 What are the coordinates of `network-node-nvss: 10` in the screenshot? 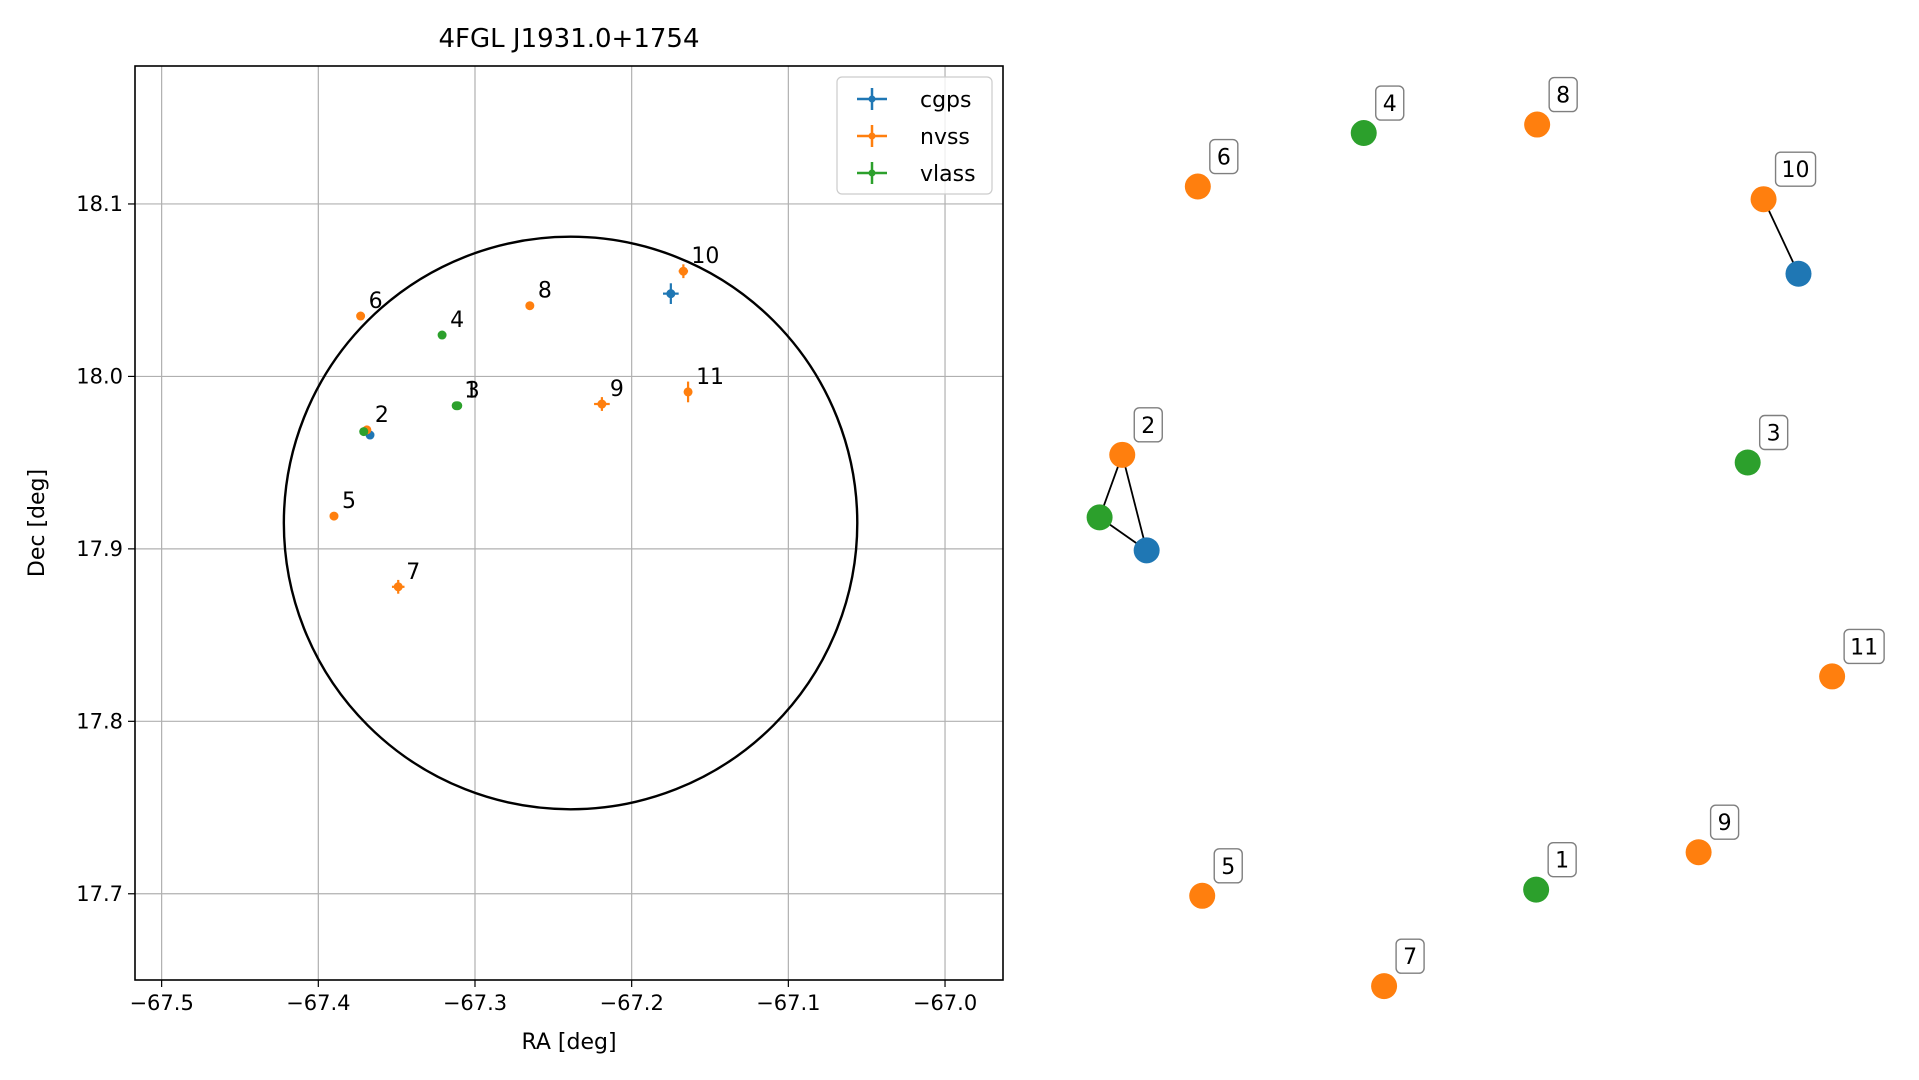 It's located at (1783, 182).